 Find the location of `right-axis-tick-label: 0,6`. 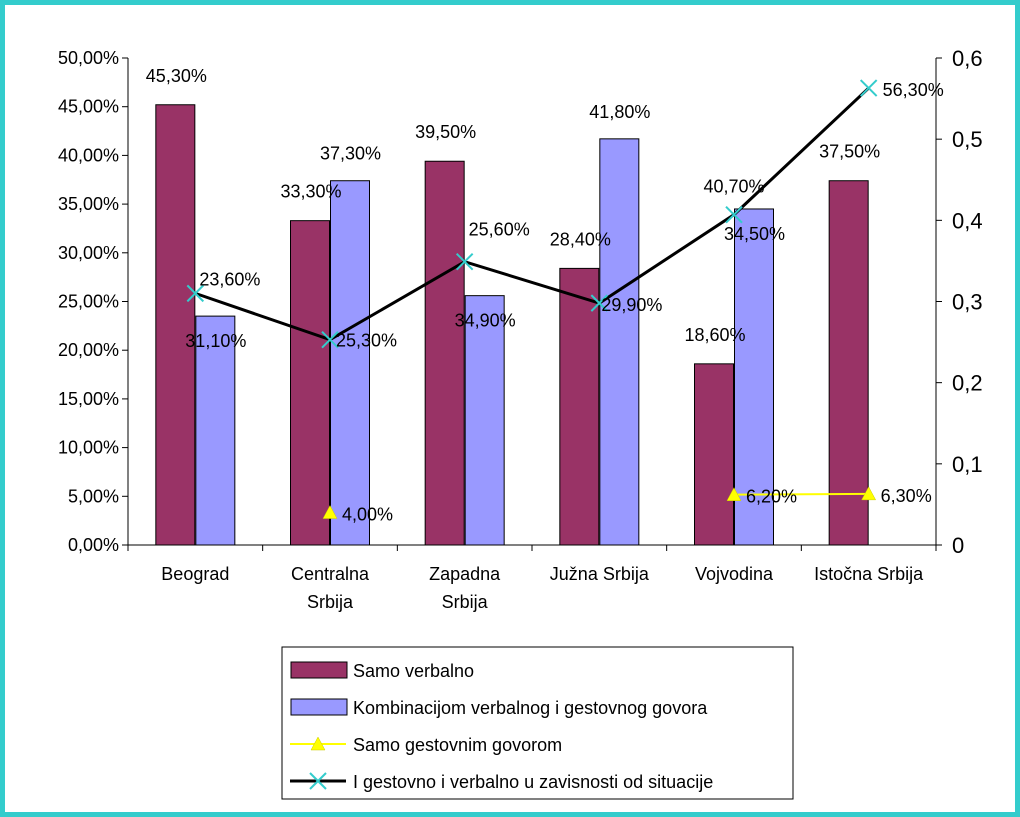

right-axis-tick-label: 0,6 is located at coordinates (967, 58).